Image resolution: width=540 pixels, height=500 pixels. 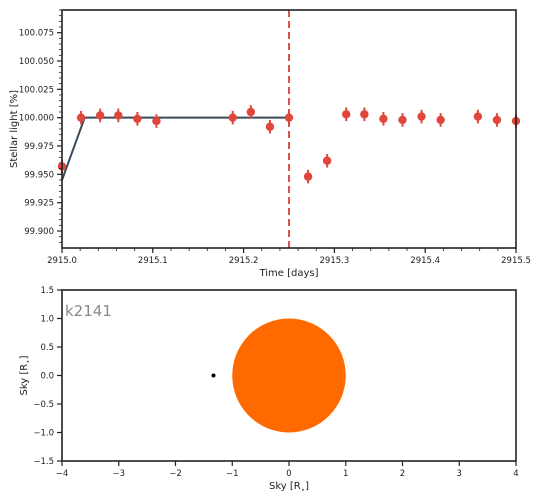 I want to click on y-tick-label: −1.5, so click(x=43, y=462).